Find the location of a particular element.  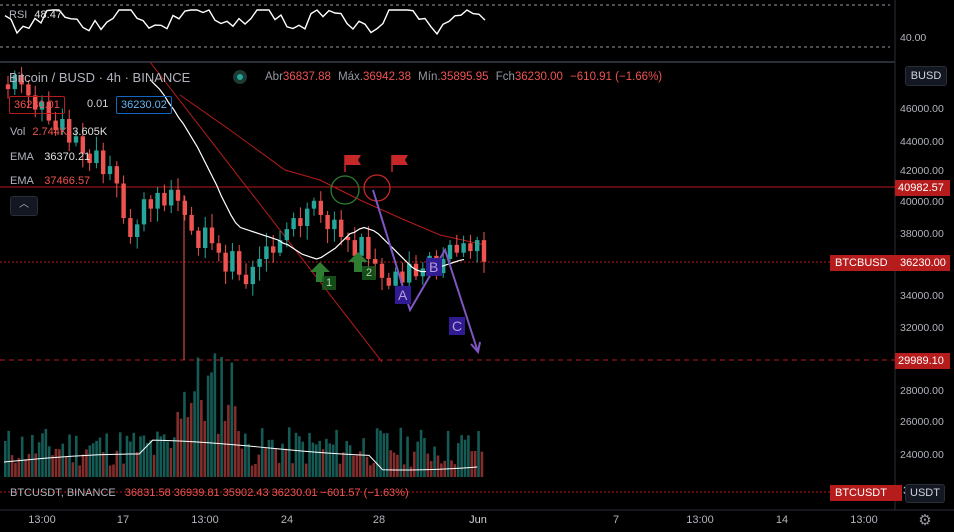

price-tick: 38000.00 is located at coordinates (922, 234).